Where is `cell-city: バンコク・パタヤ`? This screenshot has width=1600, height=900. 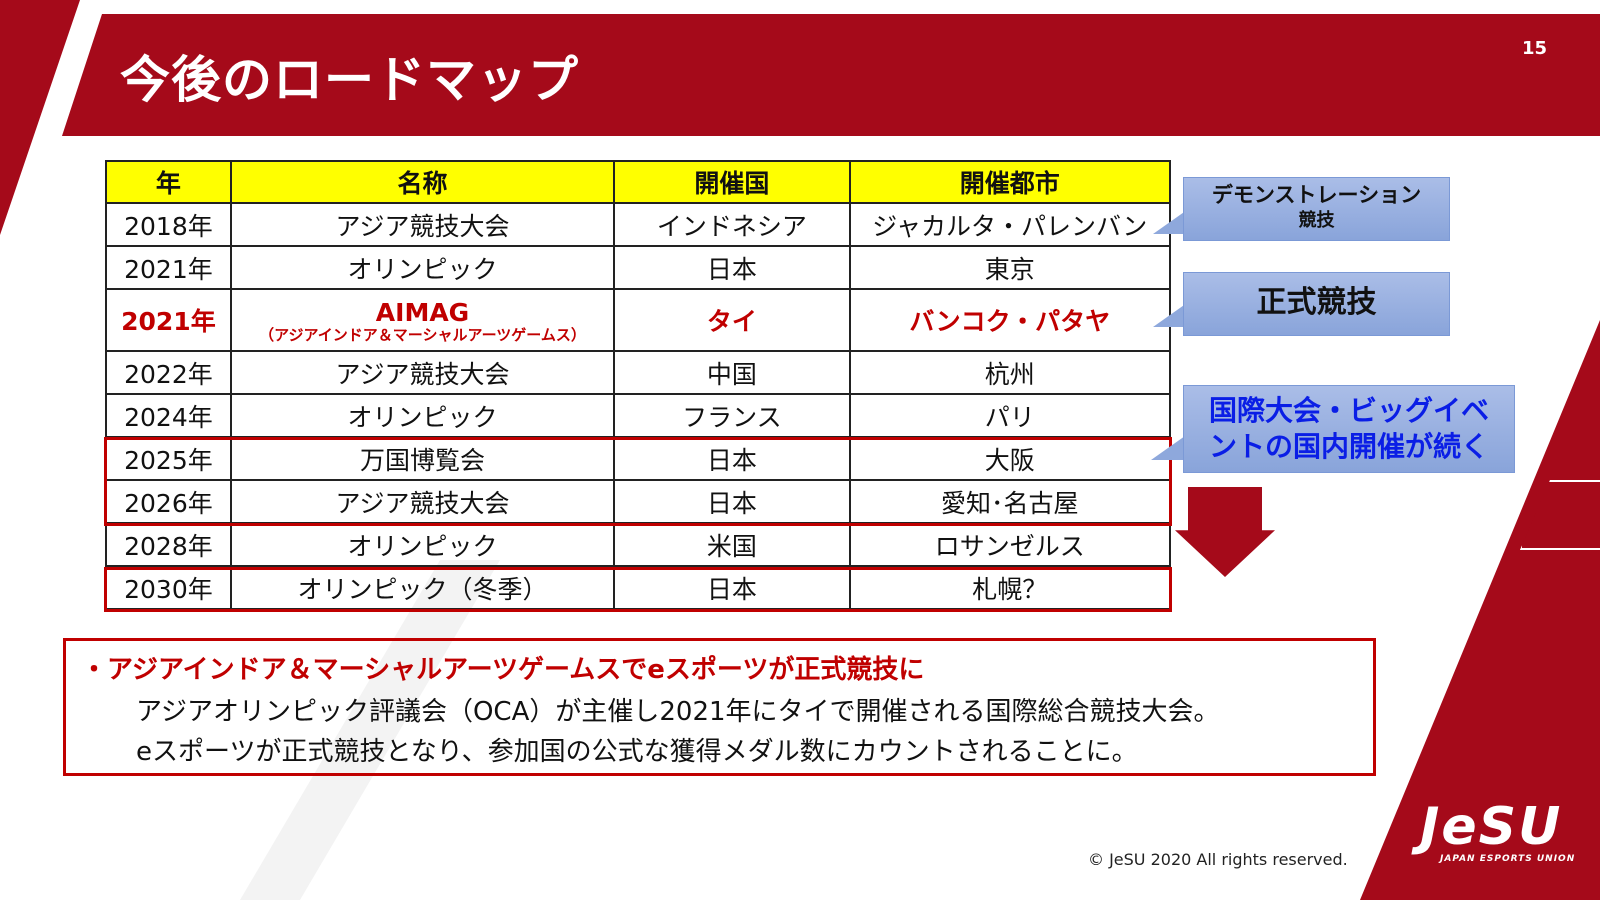 cell-city: バンコク・パタヤ is located at coordinates (1010, 320).